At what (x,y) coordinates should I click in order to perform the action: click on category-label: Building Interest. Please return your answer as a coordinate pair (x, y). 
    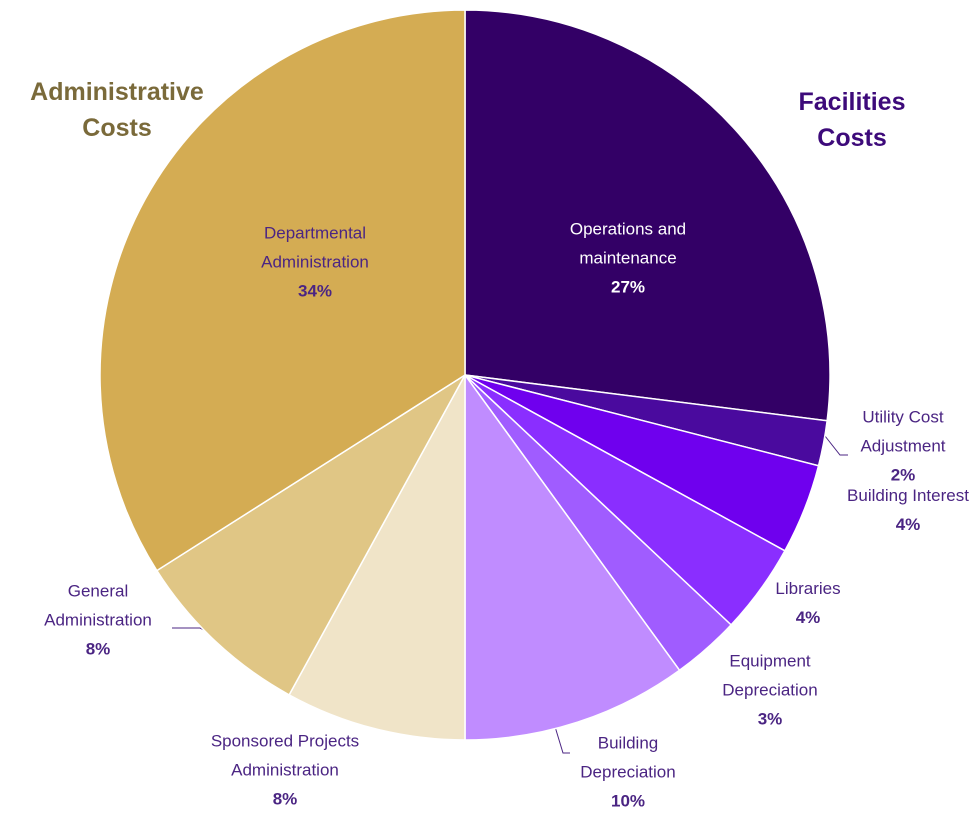
    Looking at the image, I should click on (908, 495).